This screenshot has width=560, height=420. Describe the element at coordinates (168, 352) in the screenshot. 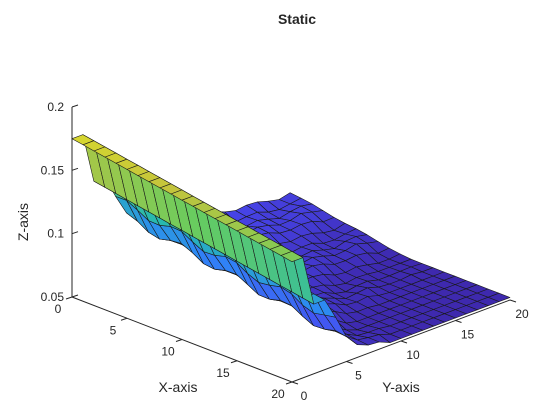

I see `x-tick-label: 10` at that location.